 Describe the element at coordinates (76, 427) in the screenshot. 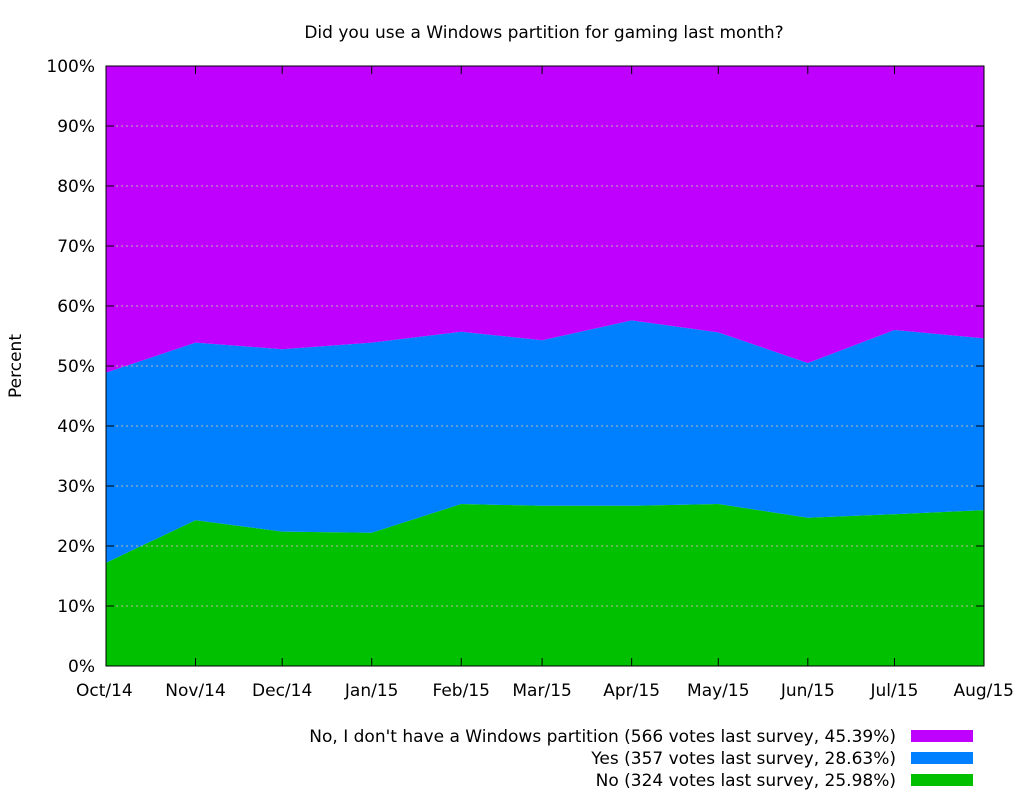

I see `y-tick-label: 40%` at that location.